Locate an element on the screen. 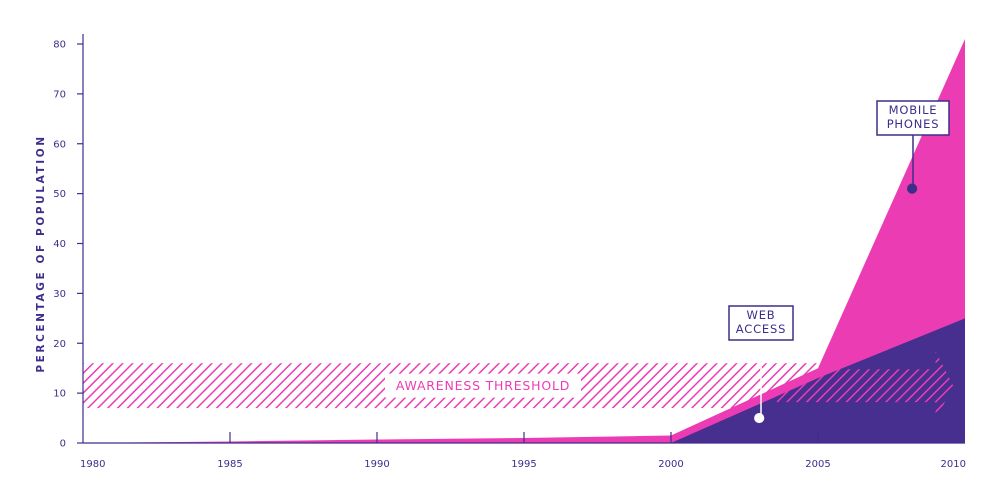 The width and height of the screenshot is (1000, 500). x-tick-label: 1990 is located at coordinates (376, 464).